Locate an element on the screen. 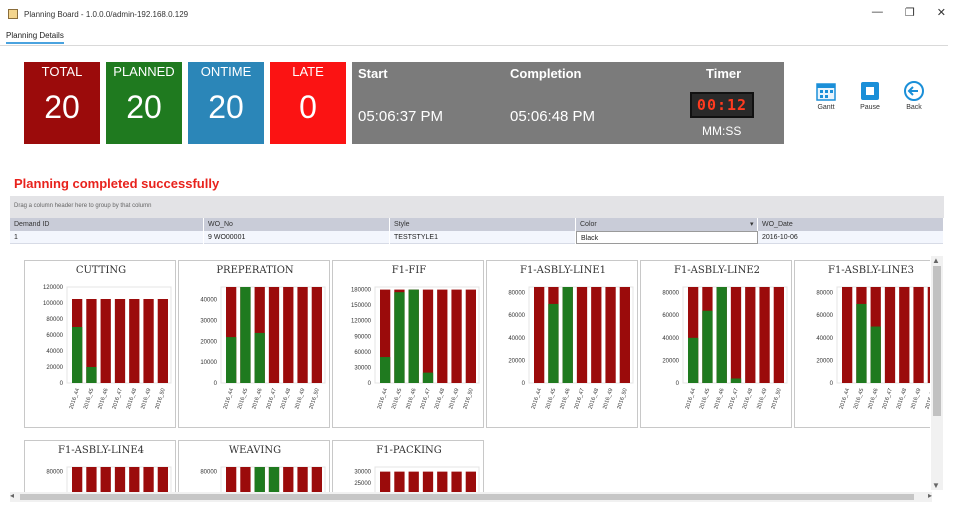 This screenshot has width=960, height=518. total-tile: TOTAL 20 is located at coordinates (62, 103).